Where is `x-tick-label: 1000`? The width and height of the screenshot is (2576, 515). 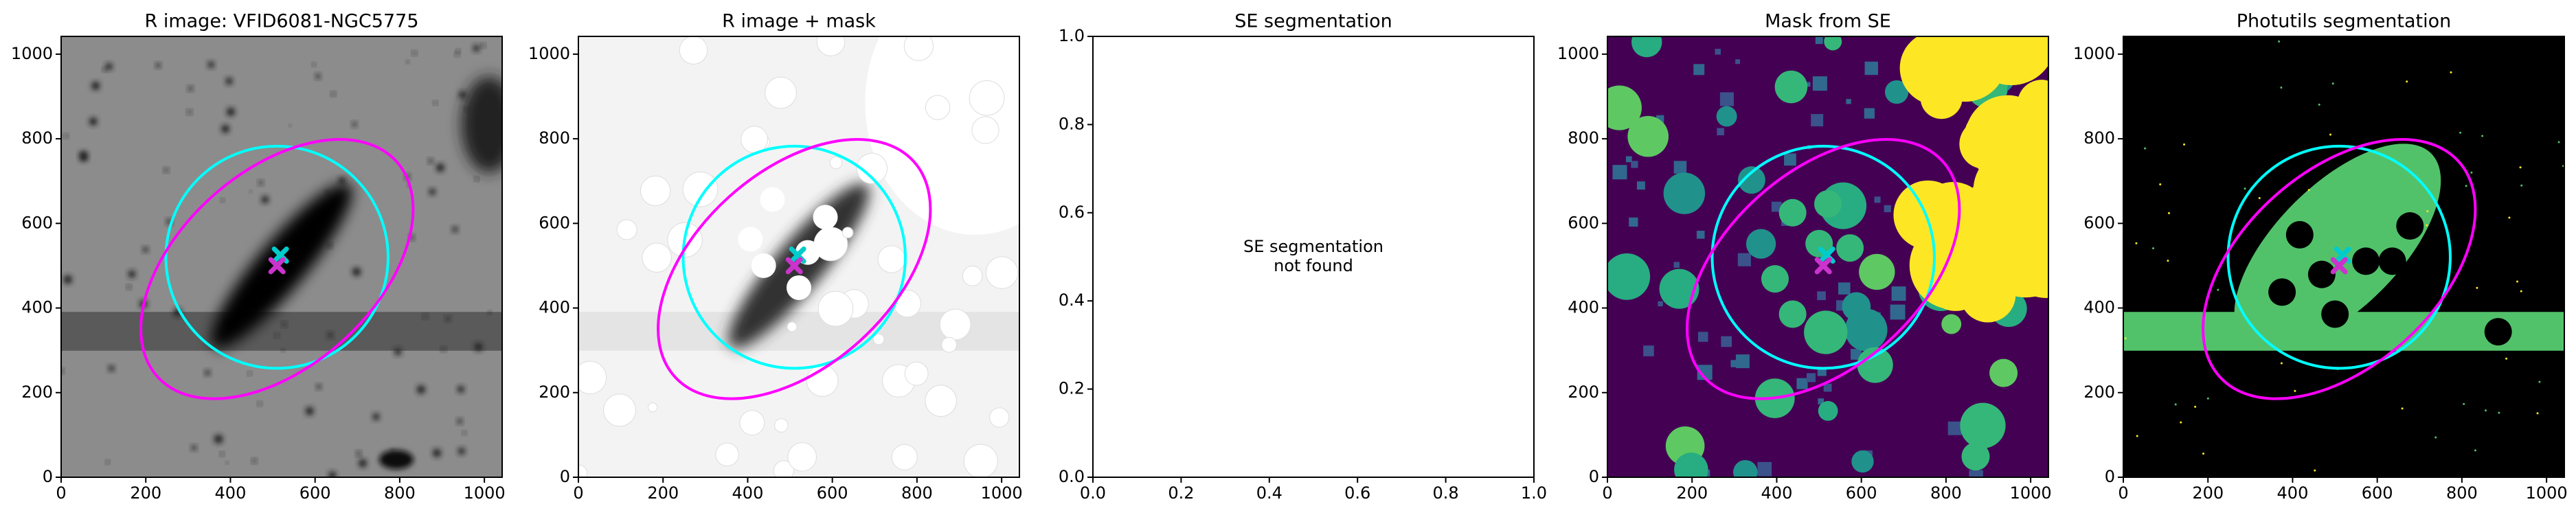
x-tick-label: 1000 is located at coordinates (2031, 493).